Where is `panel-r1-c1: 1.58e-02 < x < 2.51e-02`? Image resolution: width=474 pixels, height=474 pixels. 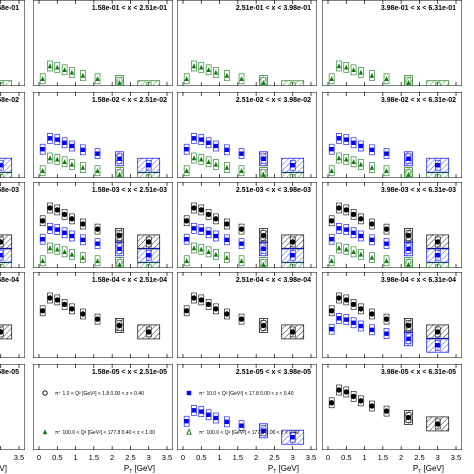
panel-r1-c1: 1.58e-02 < x < 2.51e-02 is located at coordinates (103, 135).